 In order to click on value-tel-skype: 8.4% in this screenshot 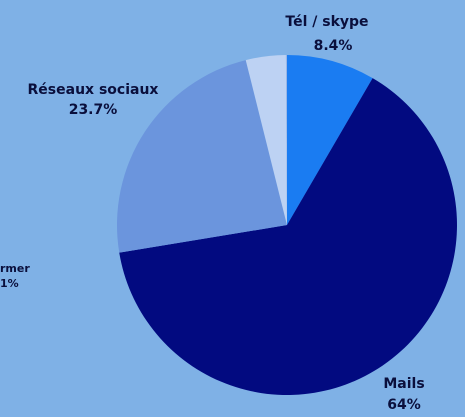, I will do `click(333, 46)`.